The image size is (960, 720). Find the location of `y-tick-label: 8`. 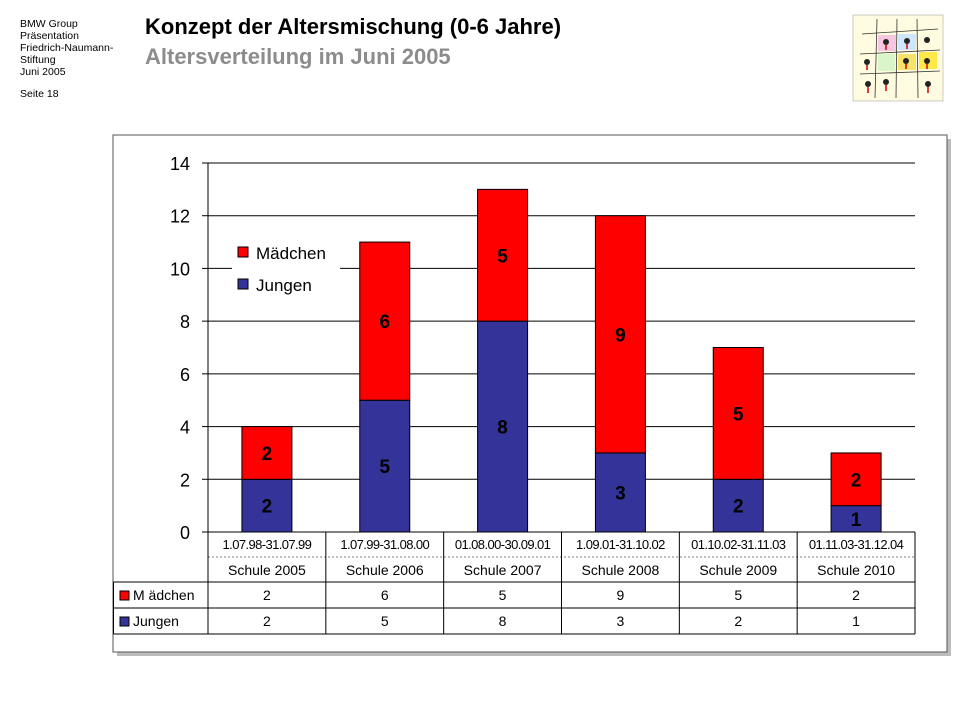

y-tick-label: 8 is located at coordinates (185, 322).